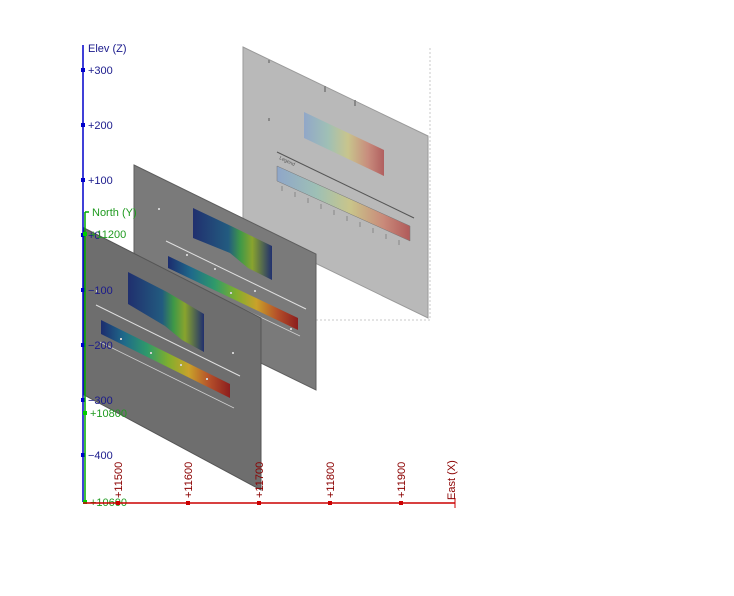 The width and height of the screenshot is (734, 596). I want to click on elevation-axis: Elev (Z) +300 +200 +100 +0 −100 −200 −300 −400, so click(104, 272).